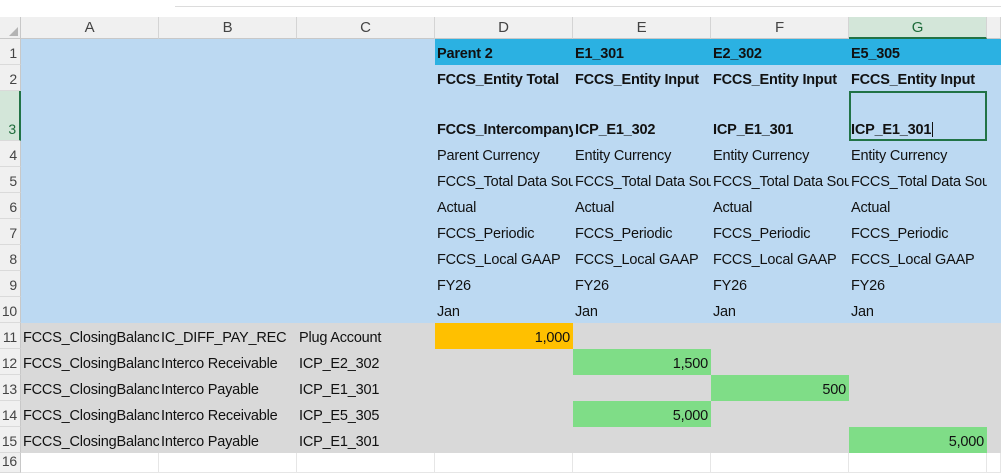  Describe the element at coordinates (90, 232) in the screenshot. I see `cell-a7` at that location.